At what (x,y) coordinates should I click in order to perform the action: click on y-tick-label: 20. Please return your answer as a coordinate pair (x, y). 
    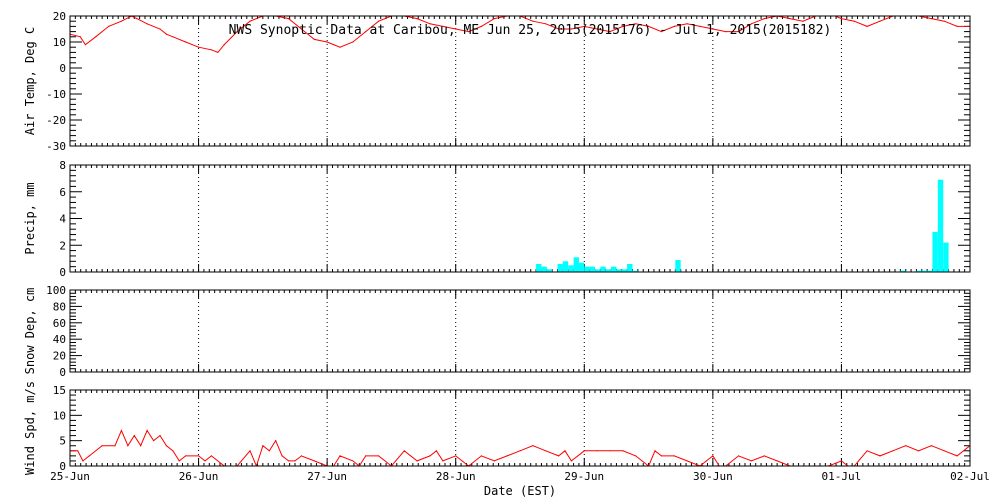
    Looking at the image, I should click on (59, 16).